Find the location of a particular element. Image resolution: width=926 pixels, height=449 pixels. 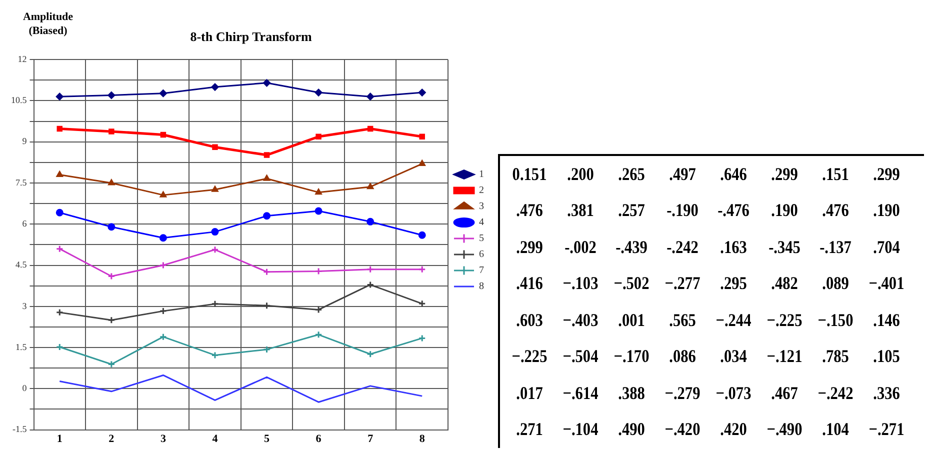

legend-label: 1 is located at coordinates (481, 174).